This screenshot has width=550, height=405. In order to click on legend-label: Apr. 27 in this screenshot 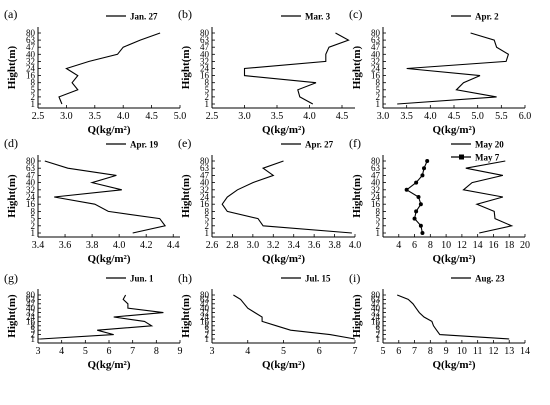, I will do `click(319, 145)`.